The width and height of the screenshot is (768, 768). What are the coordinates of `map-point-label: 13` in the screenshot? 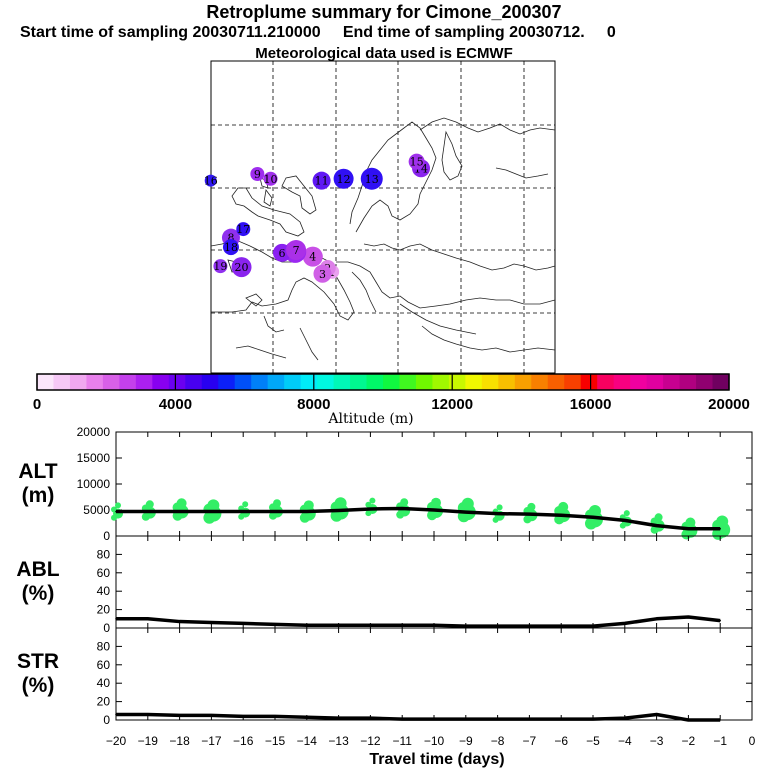 It's located at (372, 179).